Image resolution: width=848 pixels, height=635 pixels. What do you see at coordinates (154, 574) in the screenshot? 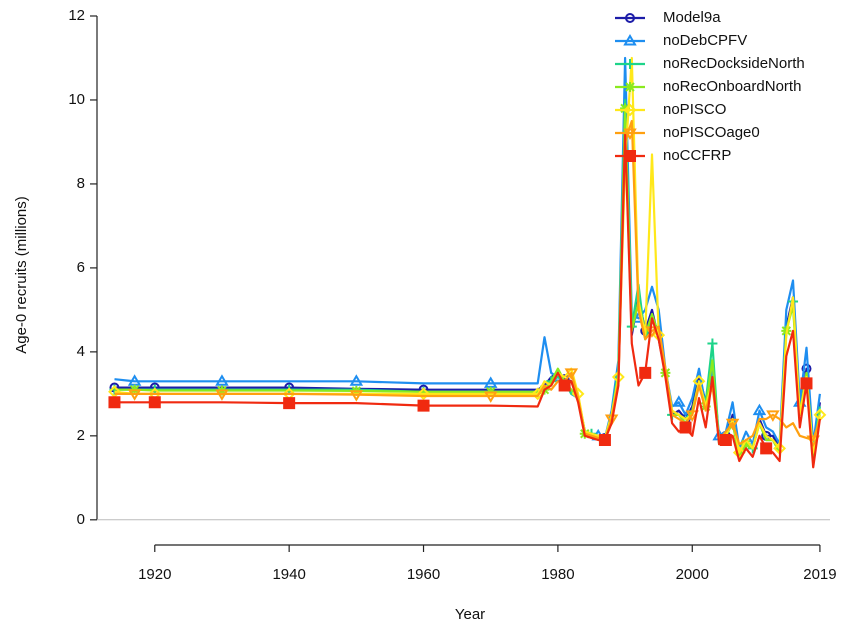
I see `x-tick-label: 1920` at bounding box center [154, 574].